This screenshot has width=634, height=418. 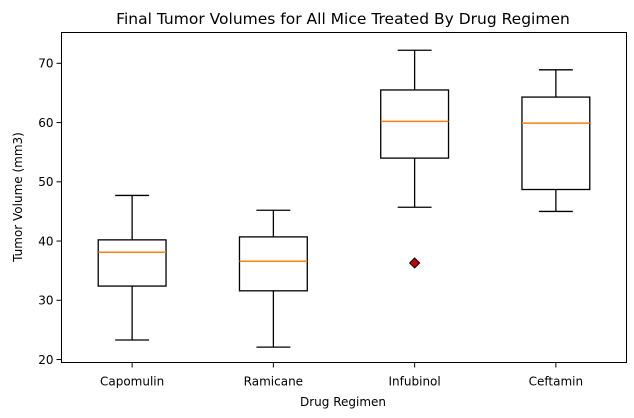 I want to click on x-tick-label-infubinol: Infubinol, so click(x=415, y=382).